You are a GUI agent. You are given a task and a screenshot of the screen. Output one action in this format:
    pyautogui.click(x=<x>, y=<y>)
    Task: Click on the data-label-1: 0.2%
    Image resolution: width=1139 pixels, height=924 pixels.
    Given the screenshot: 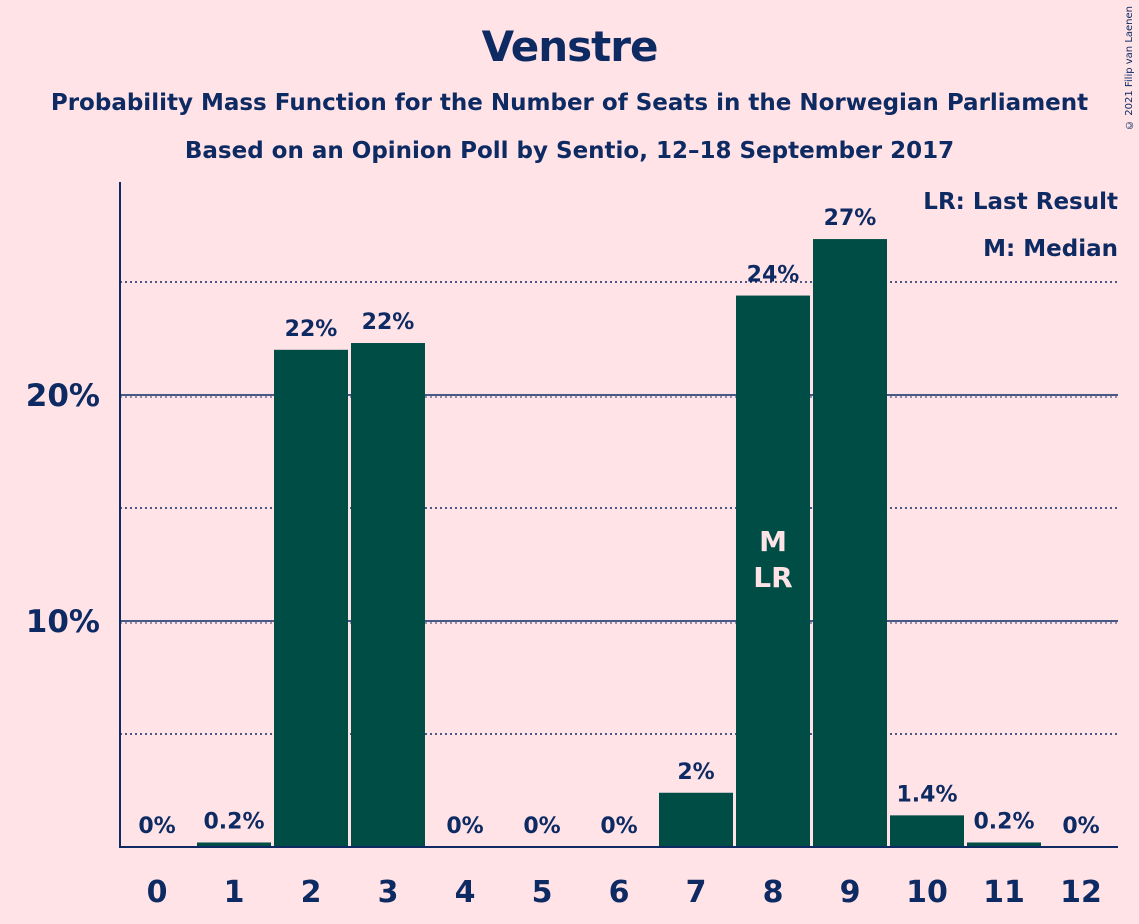 What is the action you would take?
    pyautogui.click(x=233, y=821)
    